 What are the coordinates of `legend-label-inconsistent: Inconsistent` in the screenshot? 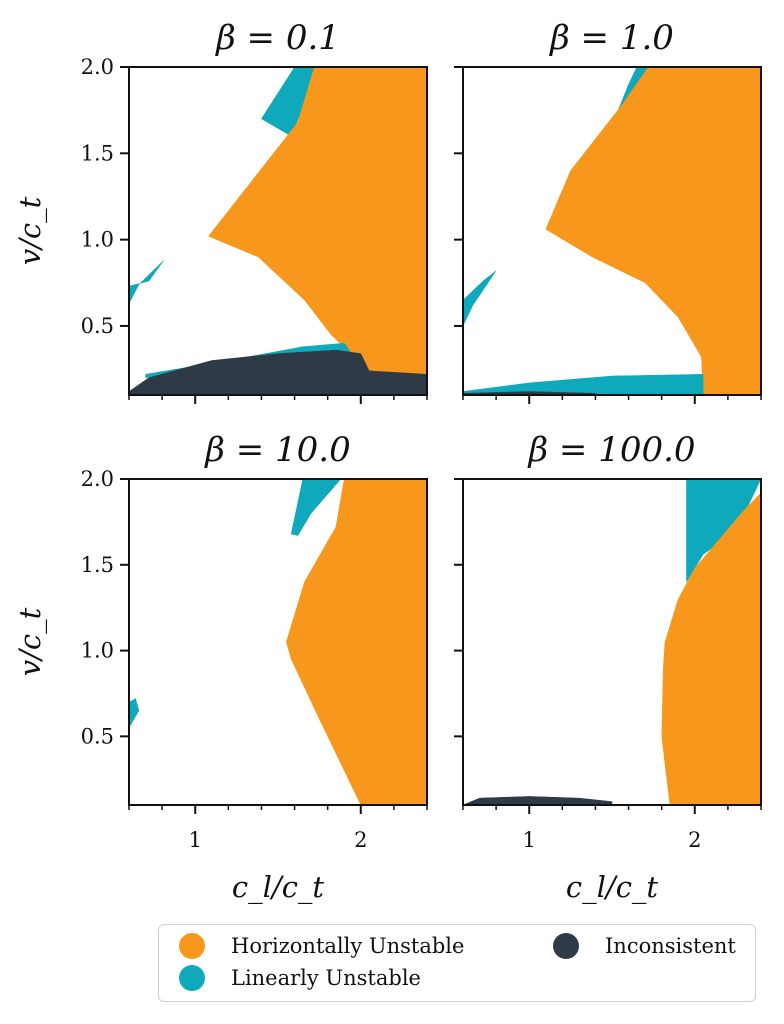 It's located at (670, 946).